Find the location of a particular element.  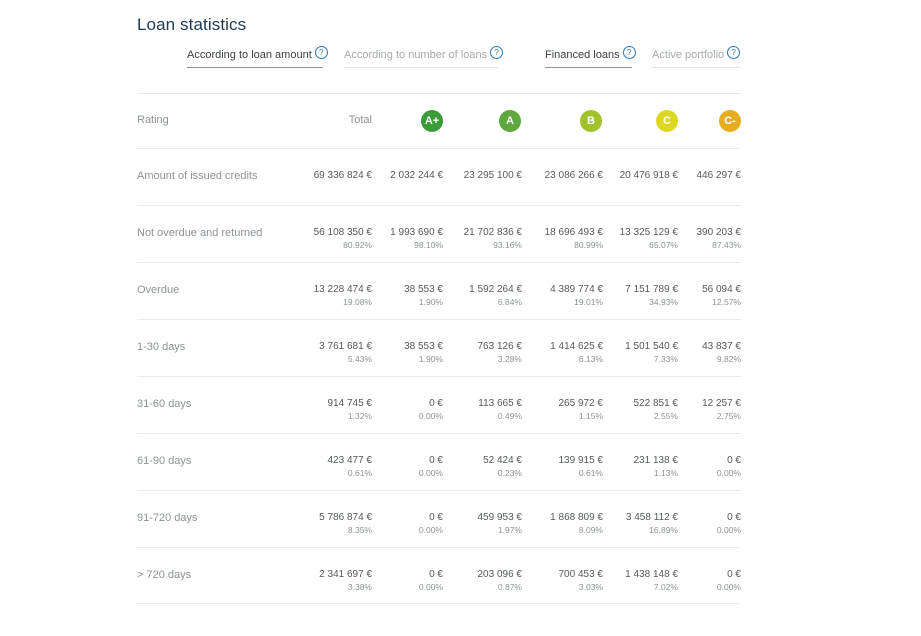

rating-value: 52 424 € is located at coordinates (502, 460).